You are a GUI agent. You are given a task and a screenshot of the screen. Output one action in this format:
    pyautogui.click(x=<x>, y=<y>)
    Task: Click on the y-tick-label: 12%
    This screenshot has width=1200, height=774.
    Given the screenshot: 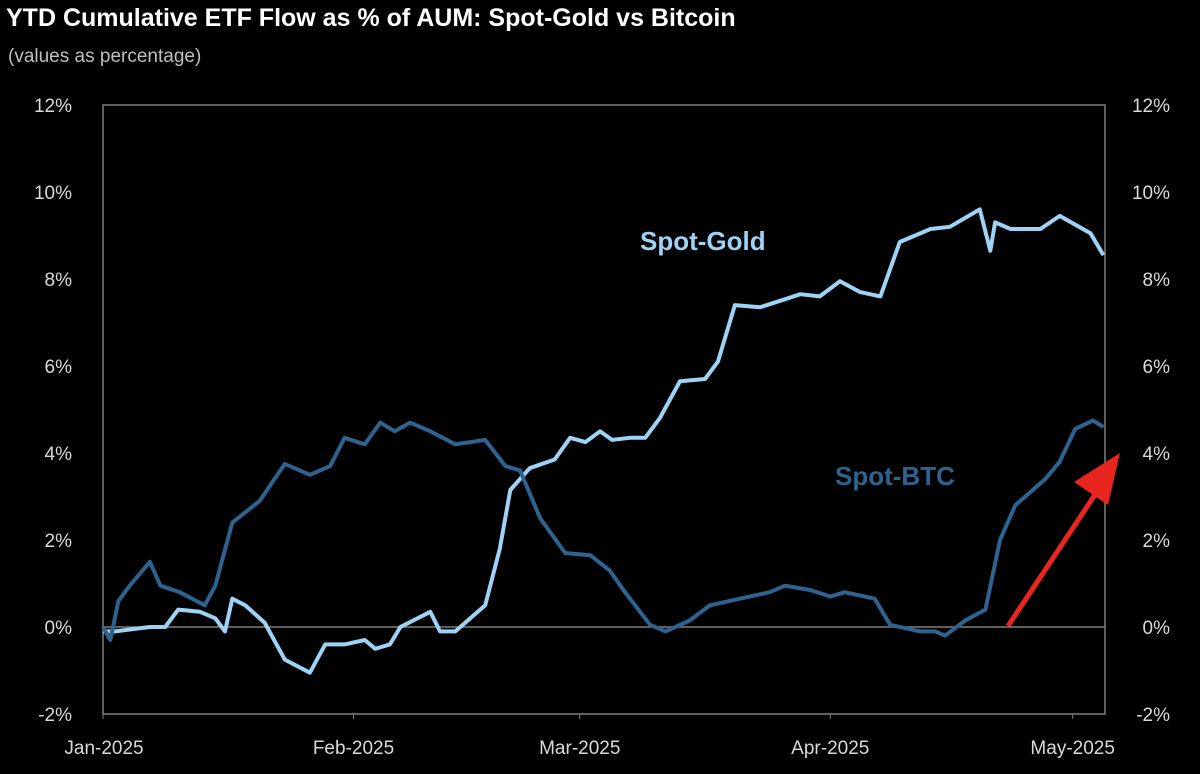 What is the action you would take?
    pyautogui.click(x=53, y=106)
    